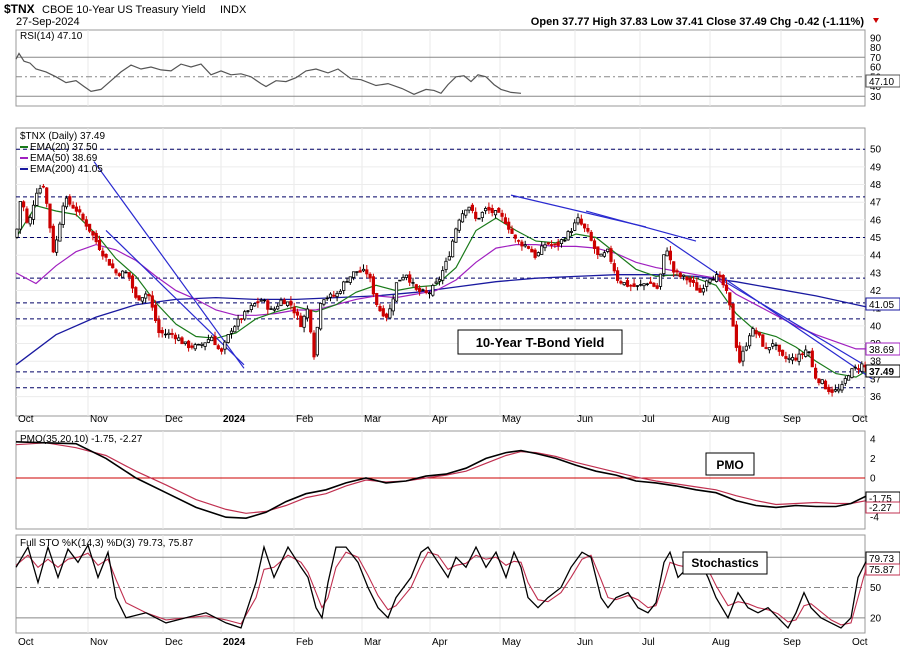 Image resolution: width=900 pixels, height=655 pixels. I want to click on sto-annotation-box, so click(725, 563).